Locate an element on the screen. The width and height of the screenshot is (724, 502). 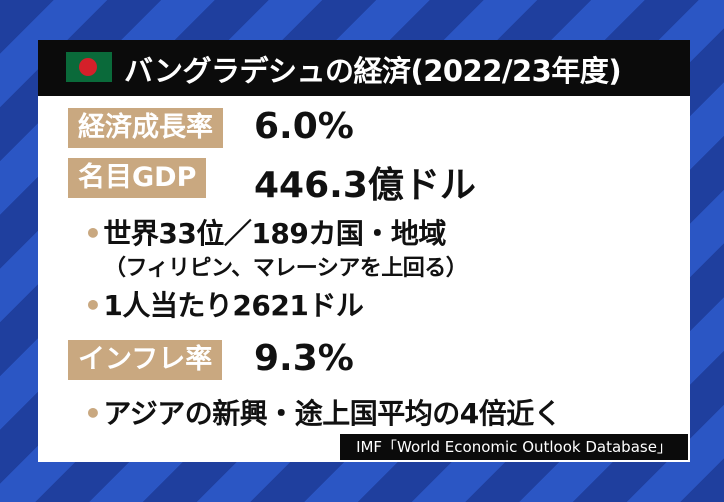
note: •1人当たり2621ドル is located at coordinates (224, 305).